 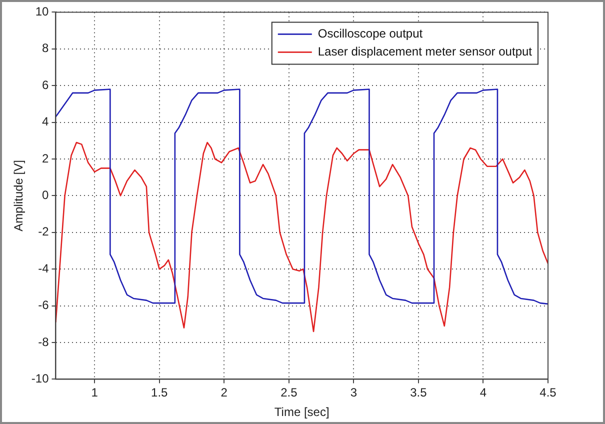 What do you see at coordinates (40, 379) in the screenshot?
I see `y-tick-label: -10` at bounding box center [40, 379].